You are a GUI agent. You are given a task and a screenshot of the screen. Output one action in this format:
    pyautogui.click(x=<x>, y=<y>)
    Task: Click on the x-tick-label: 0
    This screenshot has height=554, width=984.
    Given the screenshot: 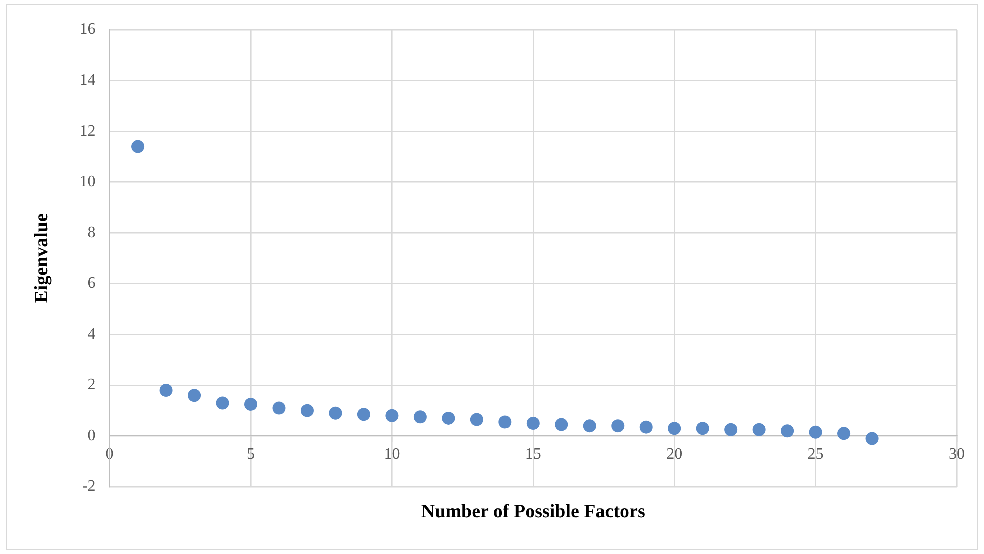 What is the action you would take?
    pyautogui.click(x=110, y=455)
    